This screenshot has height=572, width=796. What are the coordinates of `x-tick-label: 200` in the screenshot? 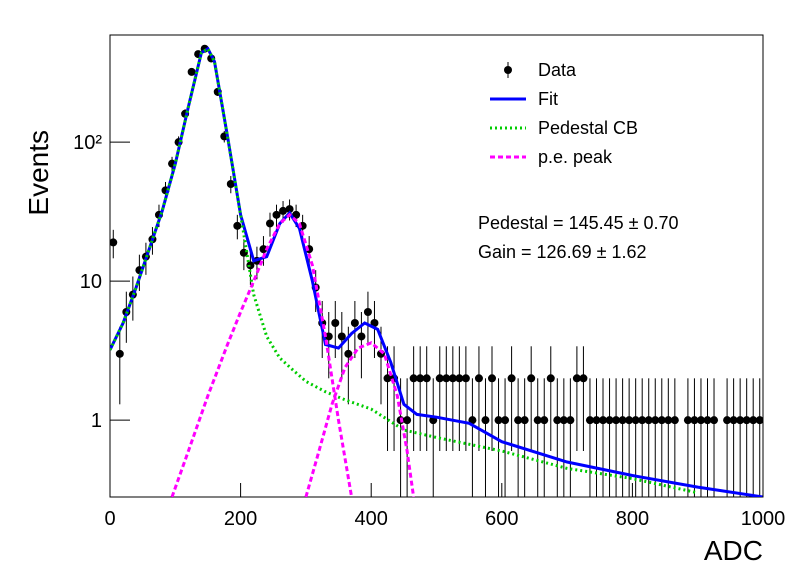 It's located at (240, 519).